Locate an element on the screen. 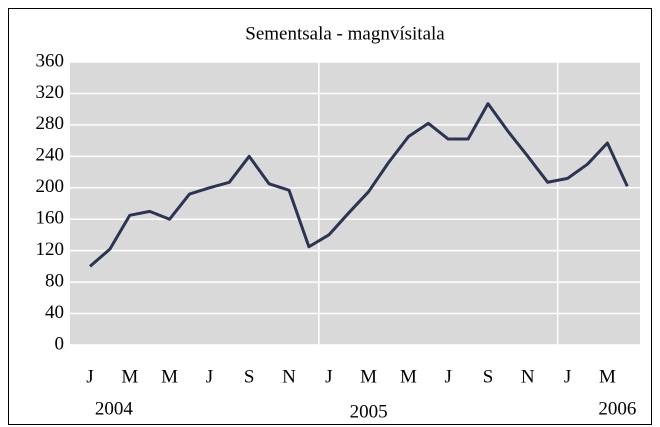 The image size is (660, 427). year-label: 2005 is located at coordinates (369, 411).